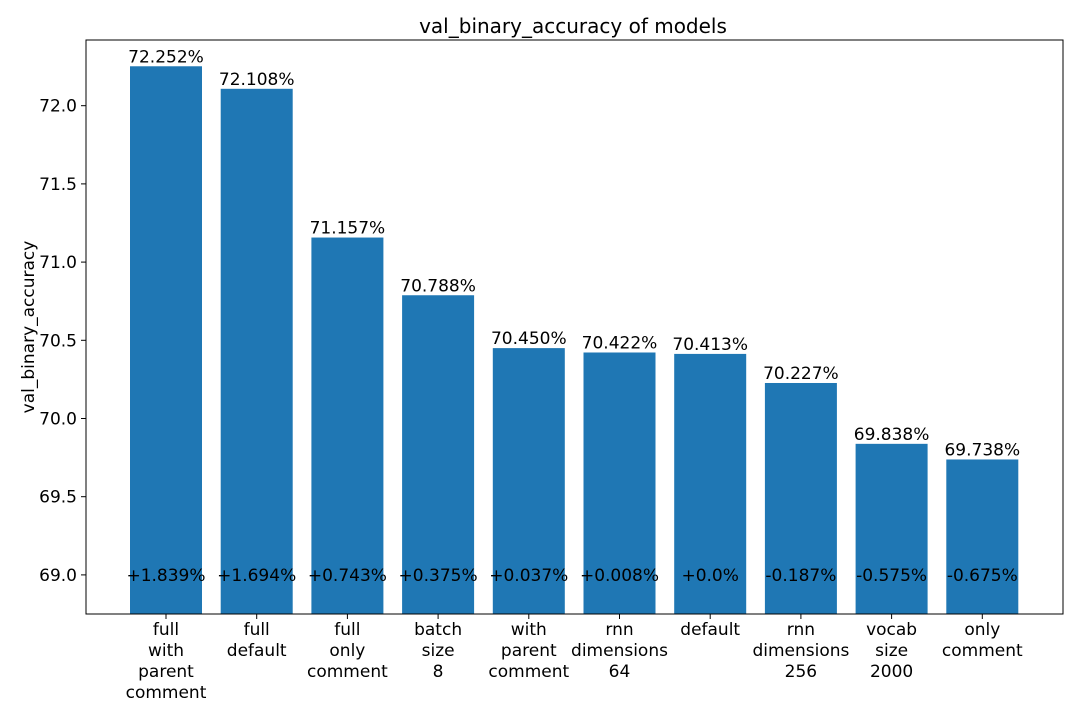 The image size is (1080, 720). What do you see at coordinates (58, 185) in the screenshot?
I see `y-tick-label: 71.5` at bounding box center [58, 185].